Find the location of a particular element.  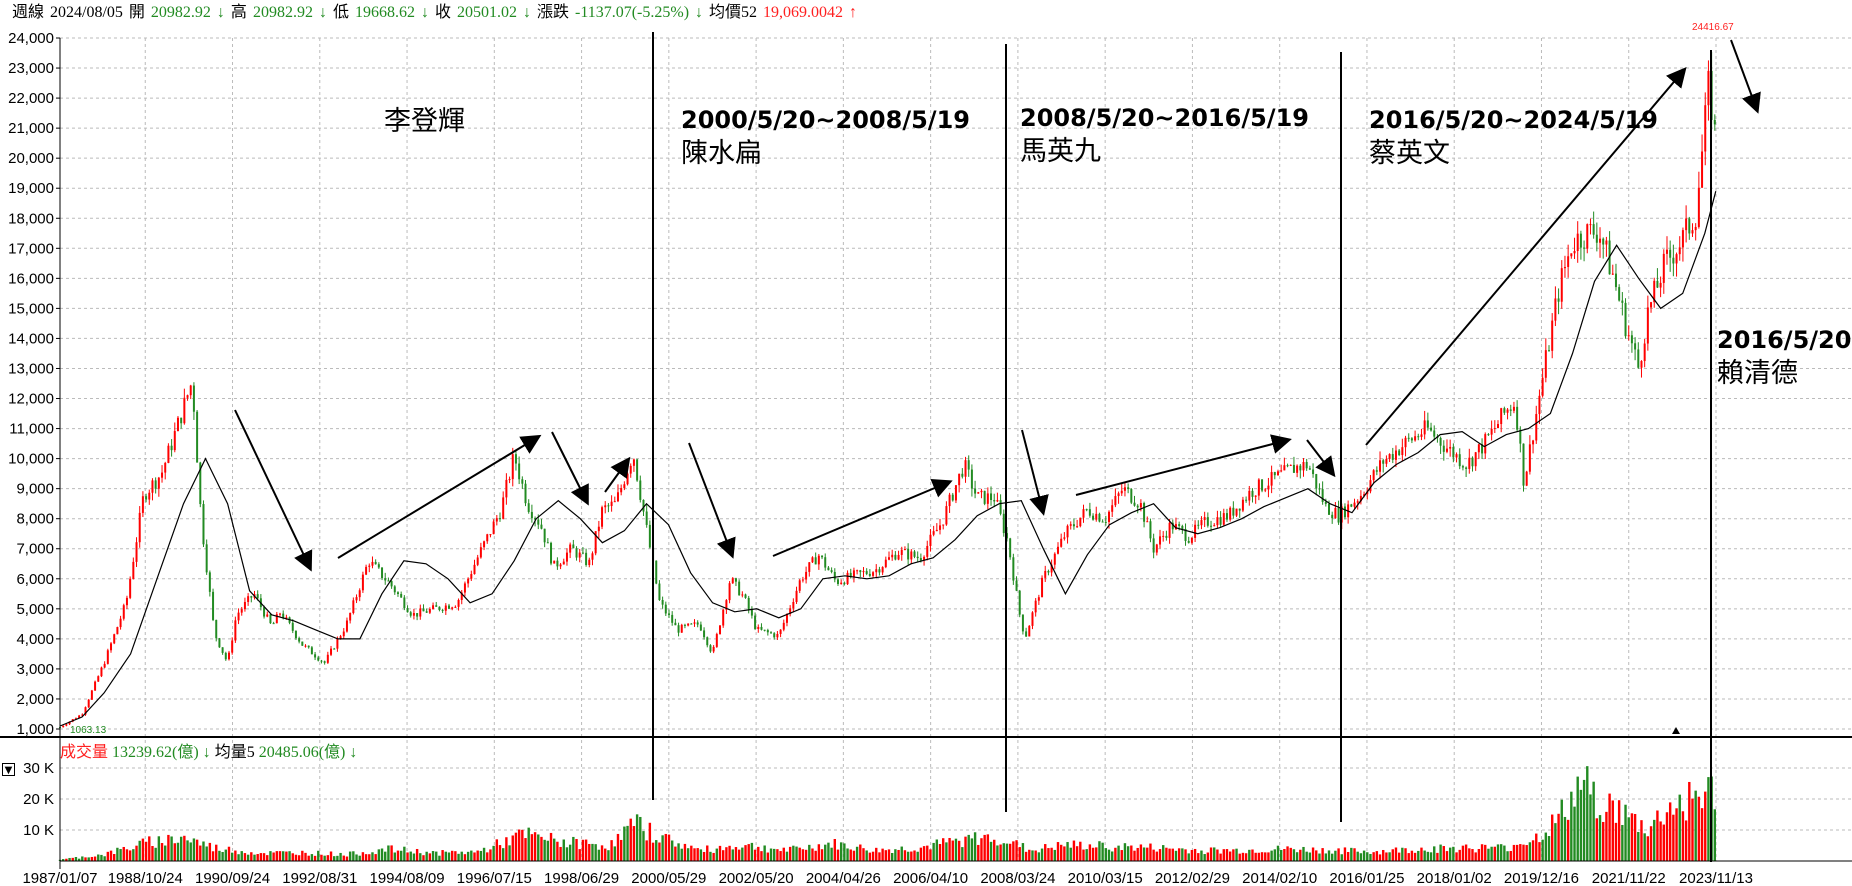

y-tick-label: 23,000 is located at coordinates (31, 68).